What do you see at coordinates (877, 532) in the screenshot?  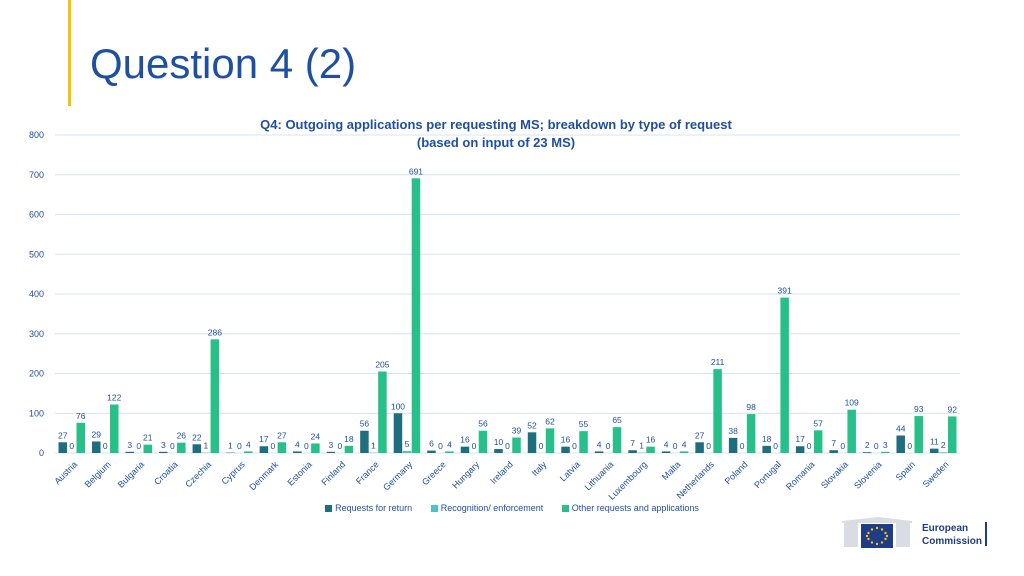 I see `european-commission-logo` at bounding box center [877, 532].